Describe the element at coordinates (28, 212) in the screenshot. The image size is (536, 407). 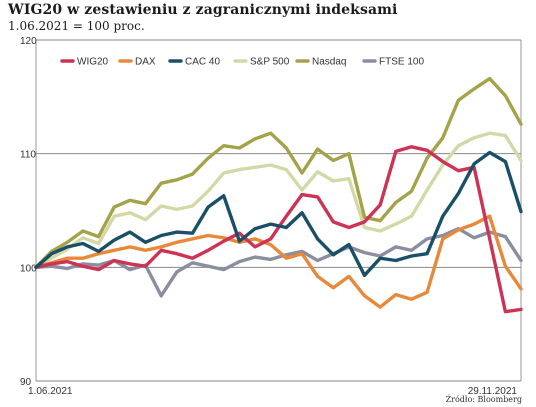
I see `y-axis: 90 100 110 120` at that location.